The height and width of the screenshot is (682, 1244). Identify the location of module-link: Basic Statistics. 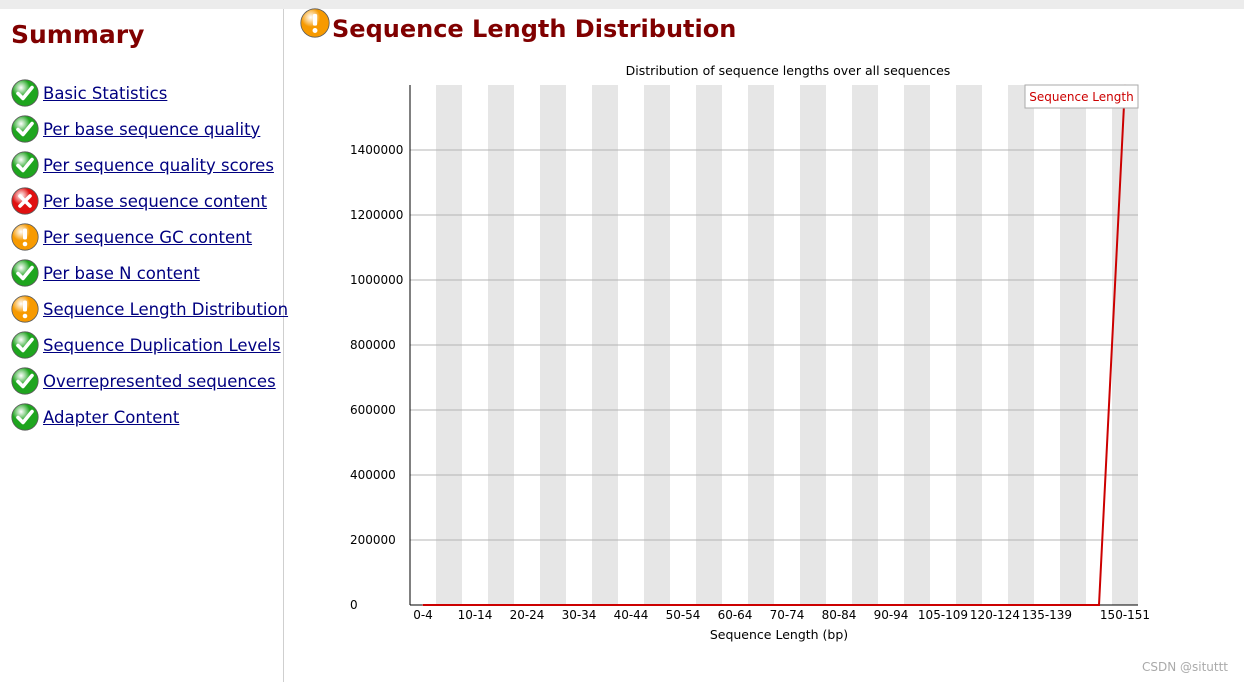
(105, 93).